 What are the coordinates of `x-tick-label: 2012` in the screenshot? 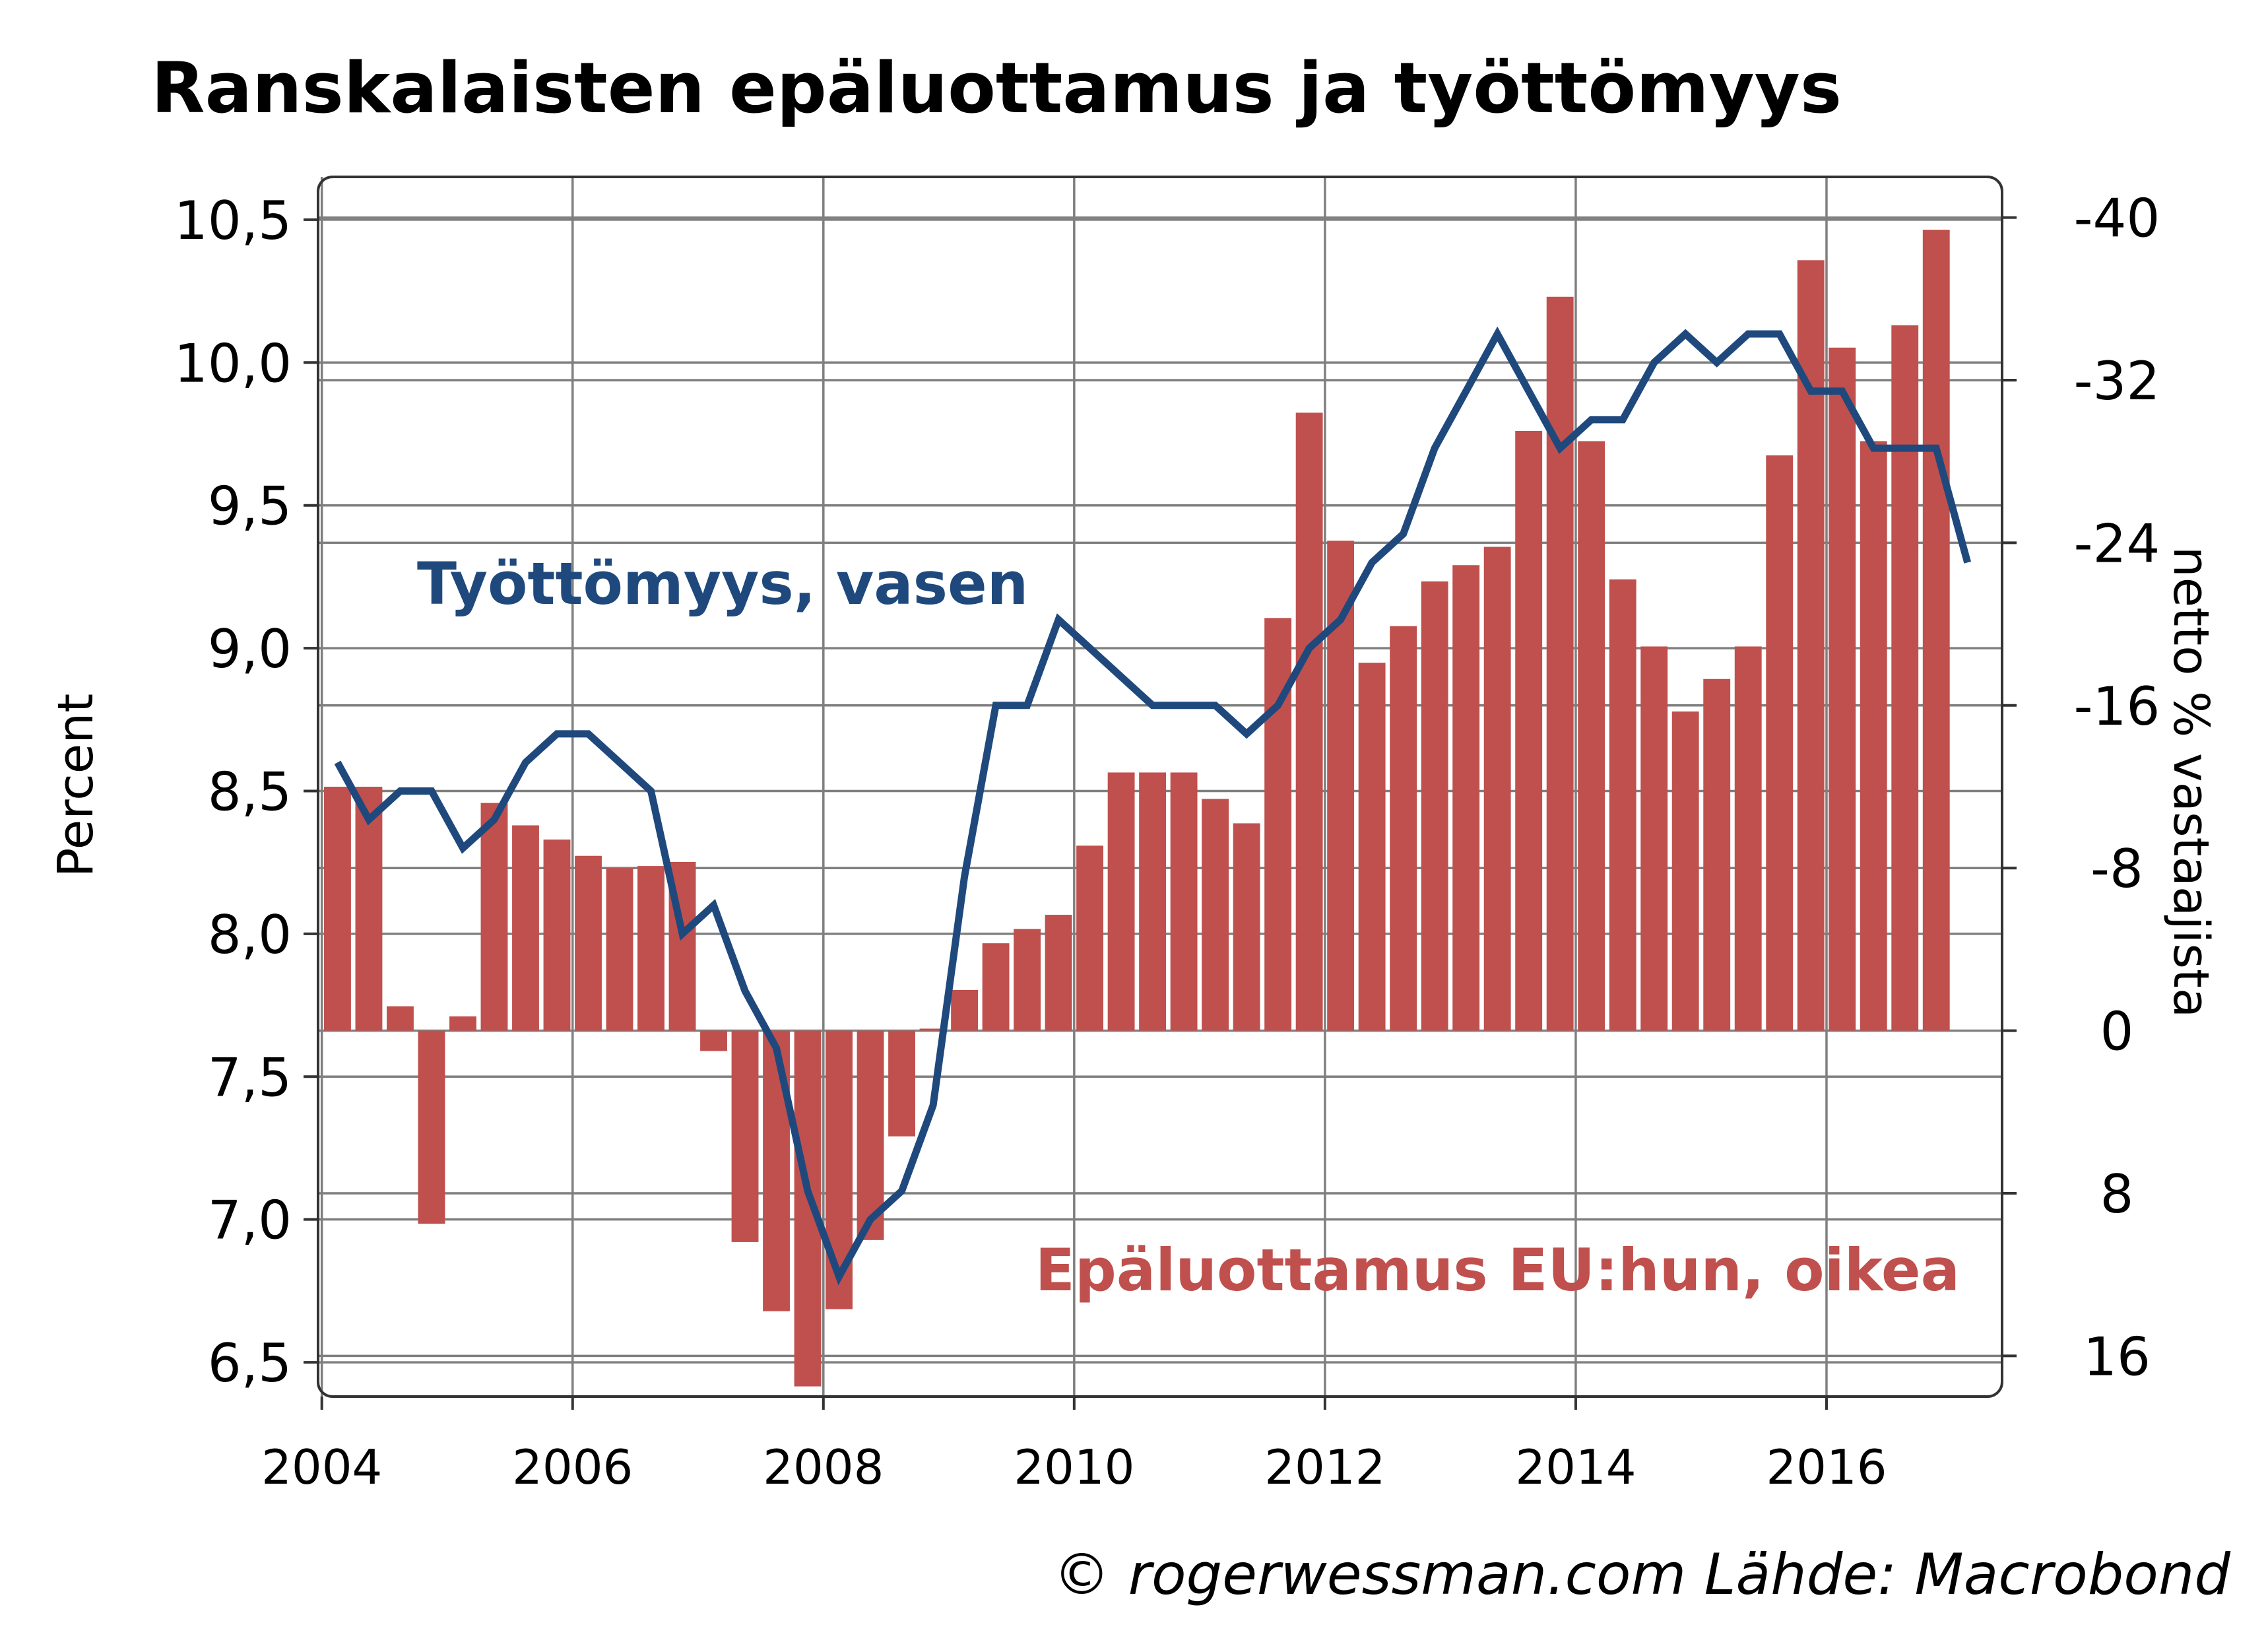 It's located at (1325, 1467).